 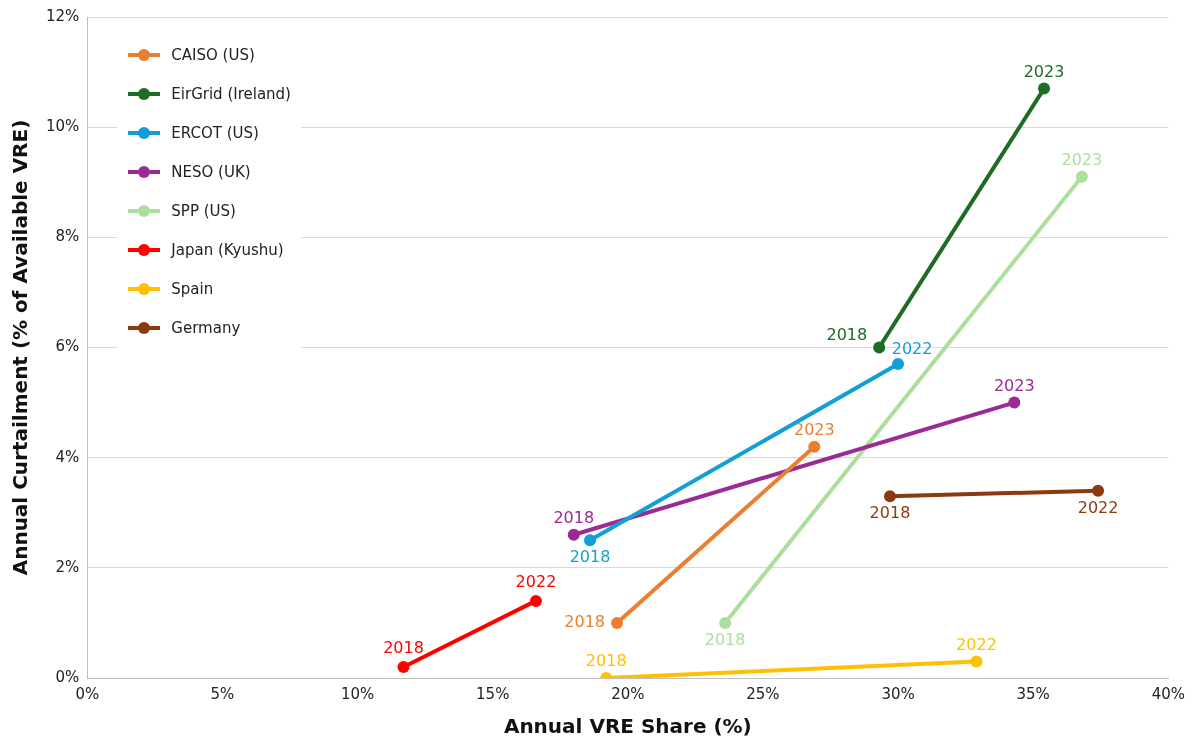 I want to click on x-tick-label: 35%, so click(x=1033, y=693).